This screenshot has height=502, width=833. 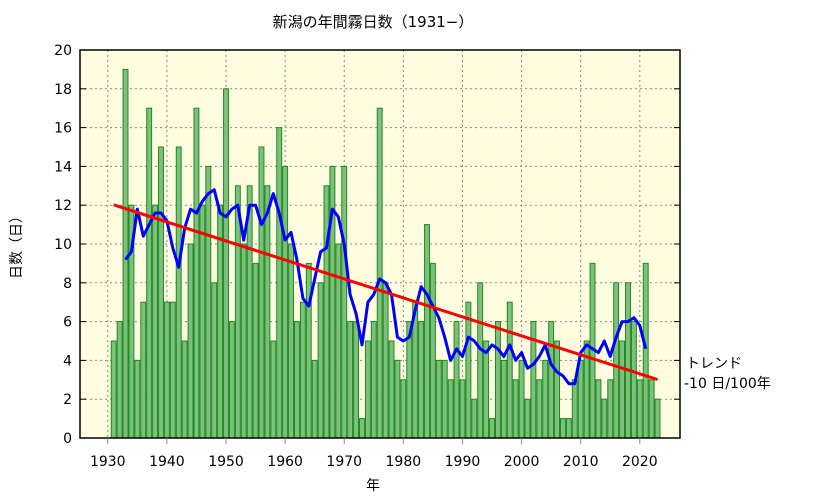 What do you see at coordinates (645, 350) in the screenshot?
I see `bar-2021` at bounding box center [645, 350].